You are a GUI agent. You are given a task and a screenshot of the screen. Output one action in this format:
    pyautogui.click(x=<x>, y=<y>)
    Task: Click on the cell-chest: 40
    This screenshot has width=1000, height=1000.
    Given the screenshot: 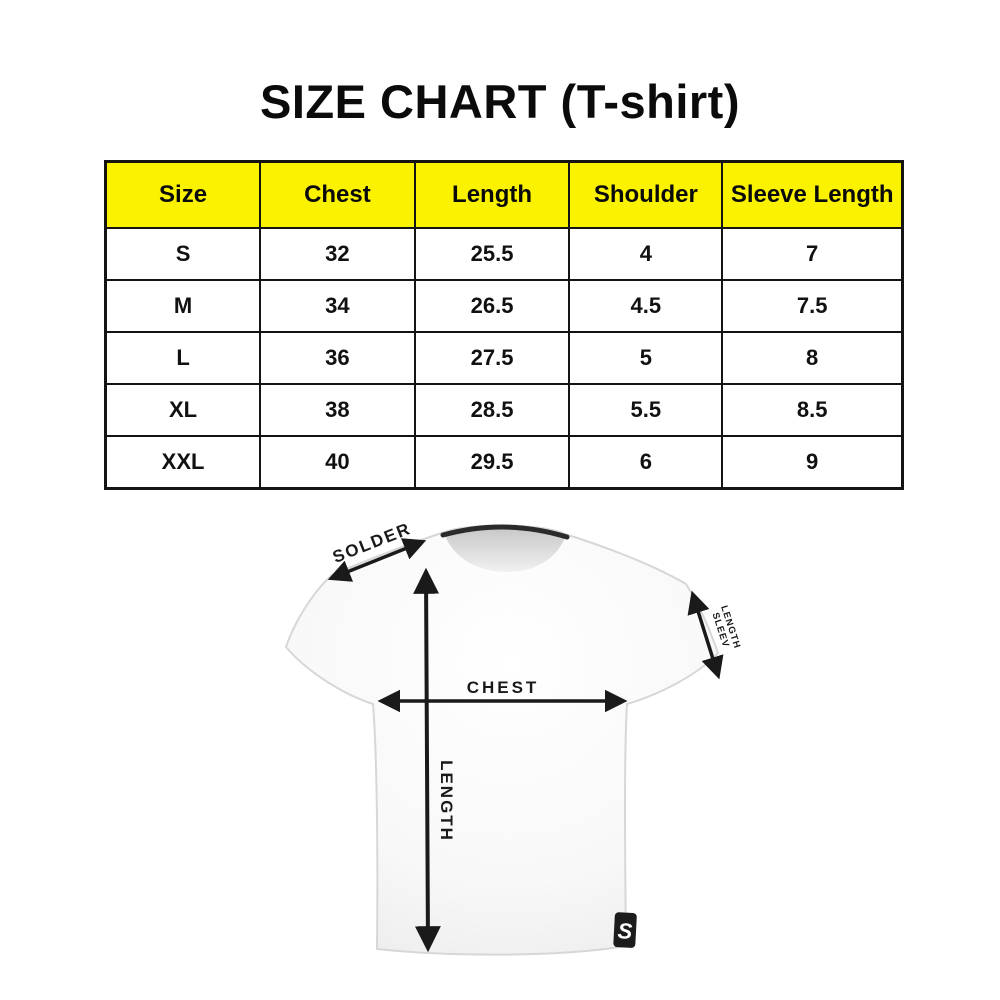 What is the action you would take?
    pyautogui.click(x=337, y=462)
    